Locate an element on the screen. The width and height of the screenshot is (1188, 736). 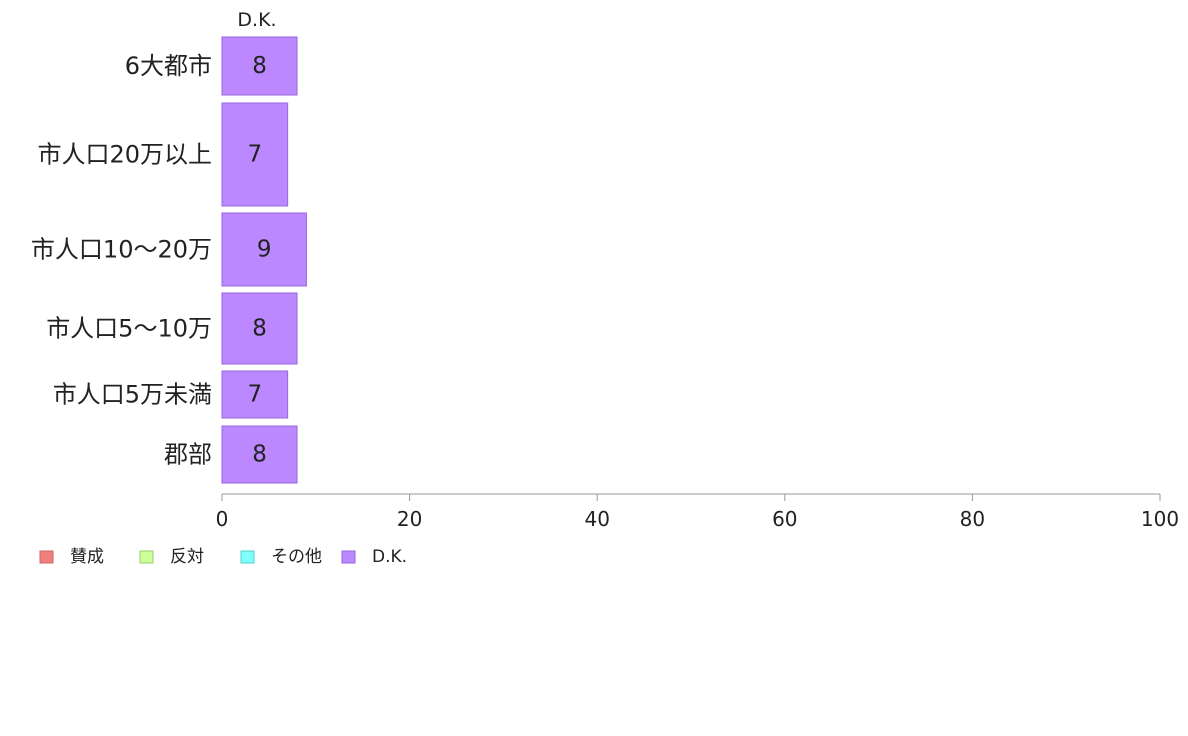
column-header-group: D.K. is located at coordinates (256, 20).